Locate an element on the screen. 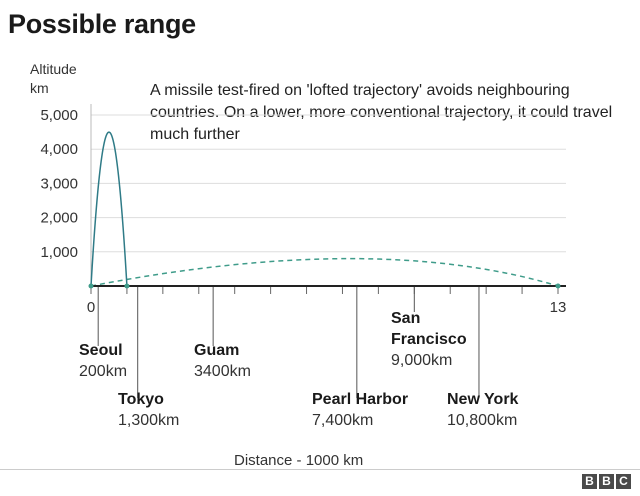 The height and width of the screenshot is (496, 640). y-tick-label: 1,000 is located at coordinates (59, 252).